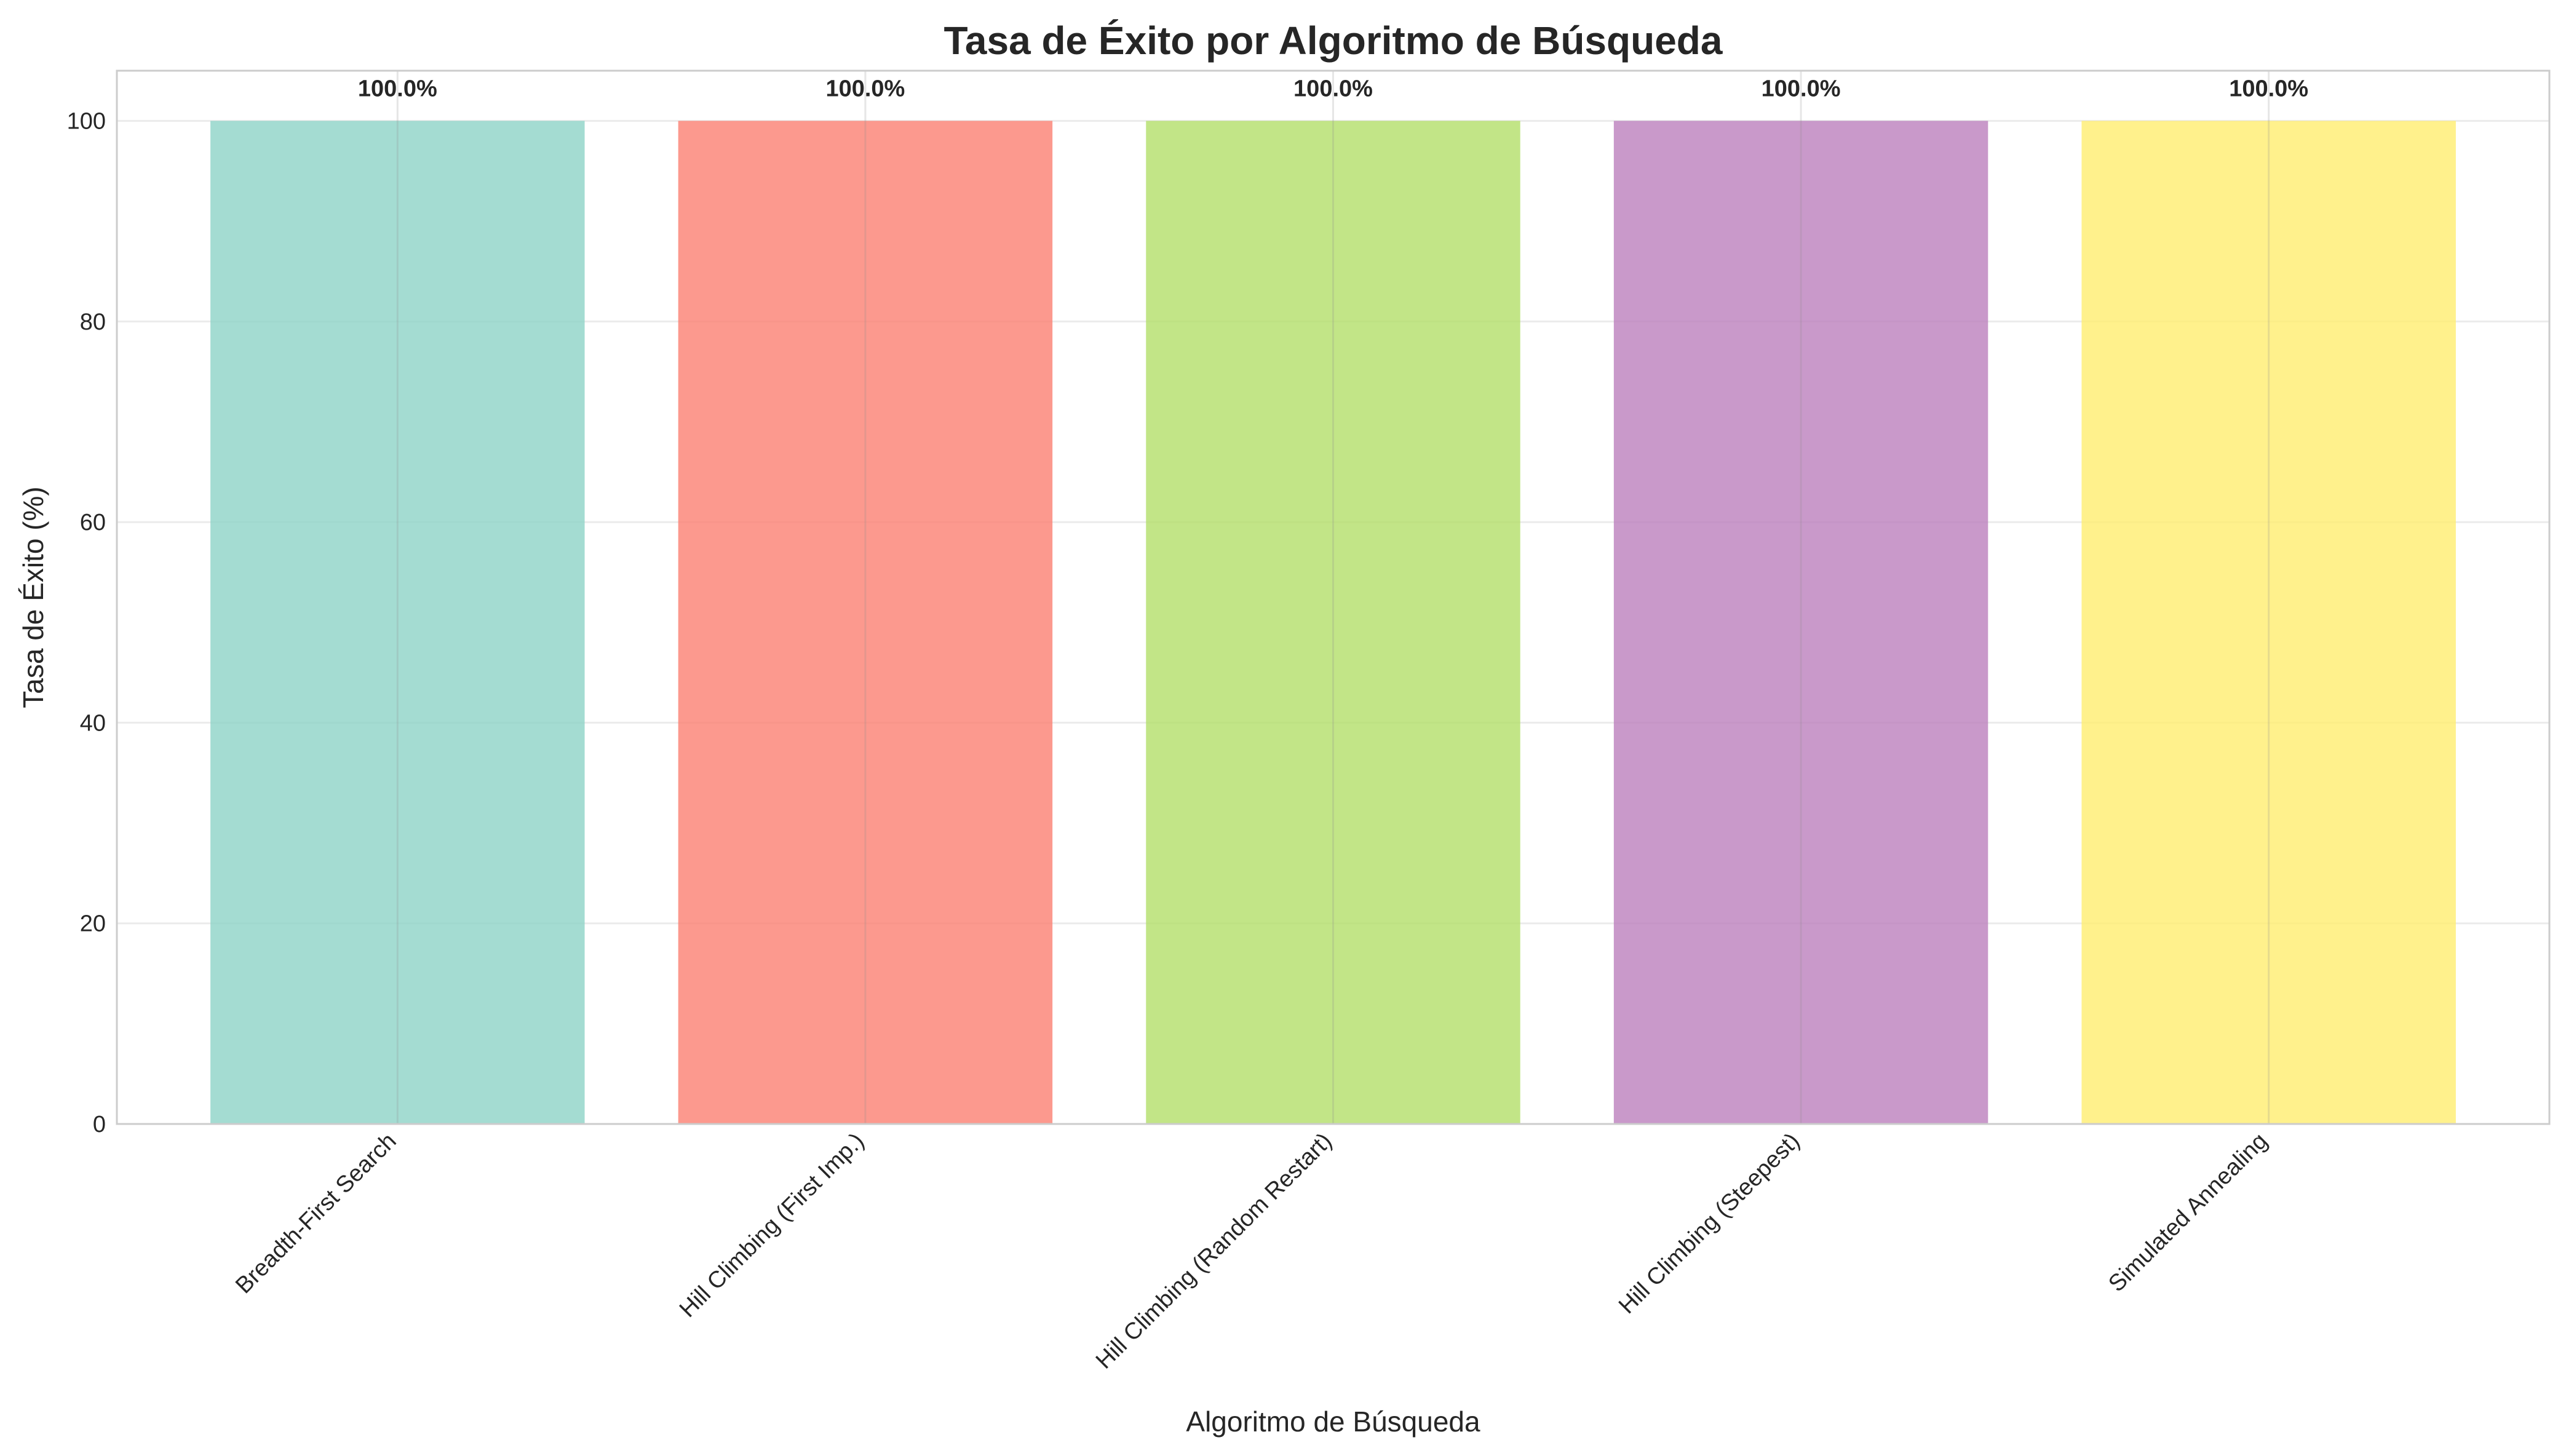 The width and height of the screenshot is (2566, 1456). What do you see at coordinates (33, 597) in the screenshot?
I see `y-axis-label: Tasa de Éxito (%)` at bounding box center [33, 597].